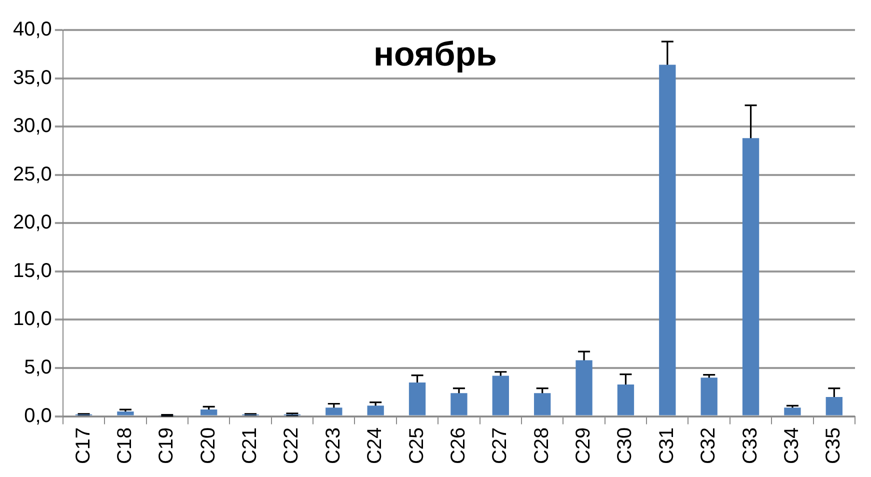 The image size is (871, 477). Describe the element at coordinates (167, 445) in the screenshot. I see `x-tick-label: C19` at that location.